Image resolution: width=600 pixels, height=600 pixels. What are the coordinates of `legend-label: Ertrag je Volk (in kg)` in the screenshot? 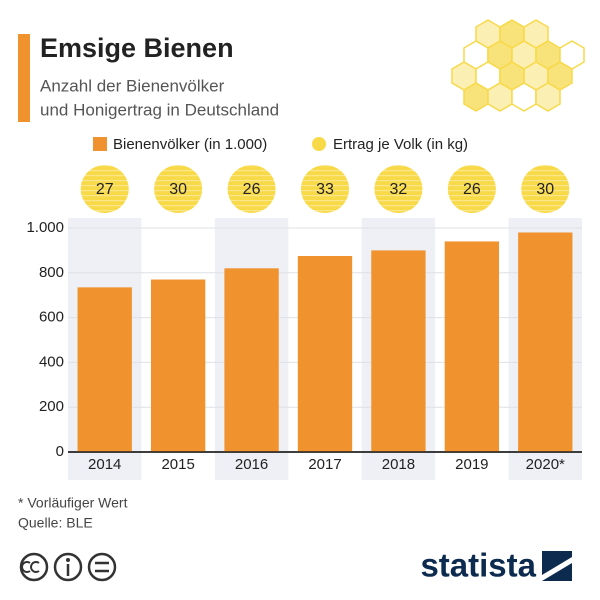 It's located at (400, 144).